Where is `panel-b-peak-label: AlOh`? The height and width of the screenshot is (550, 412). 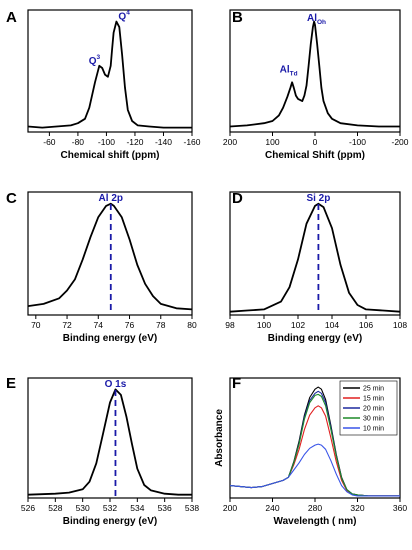 panel-b-peak-label: AlOh is located at coordinates (316, 19).